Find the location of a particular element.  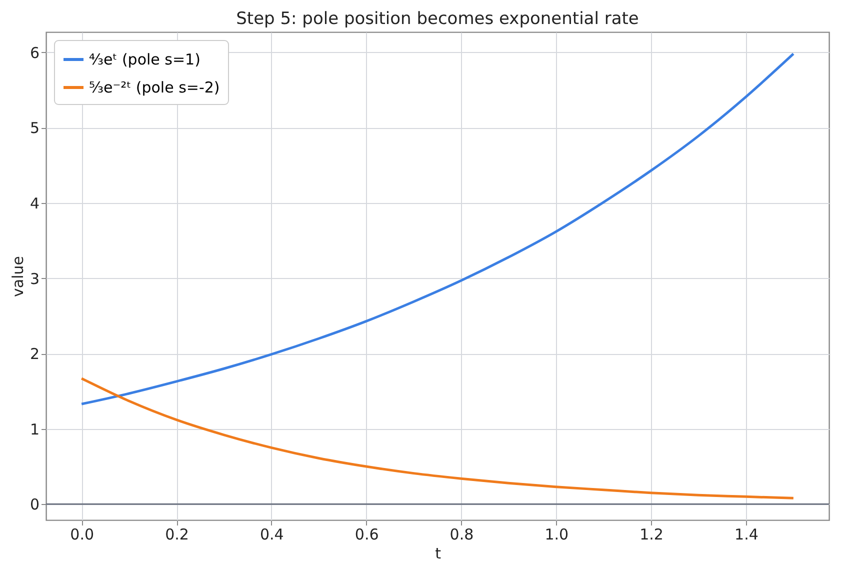

y-tick-label: 5 is located at coordinates (35, 128).